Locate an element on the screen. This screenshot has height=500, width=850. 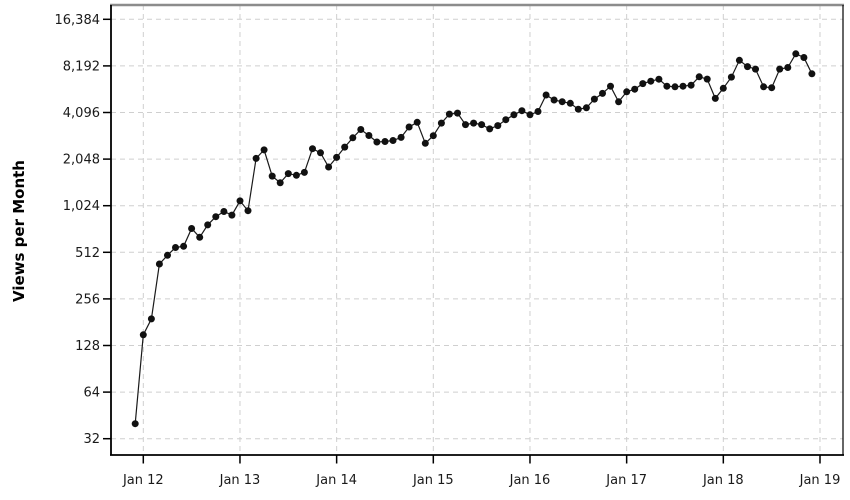
y-tick-label: 256 is located at coordinates (87, 299).